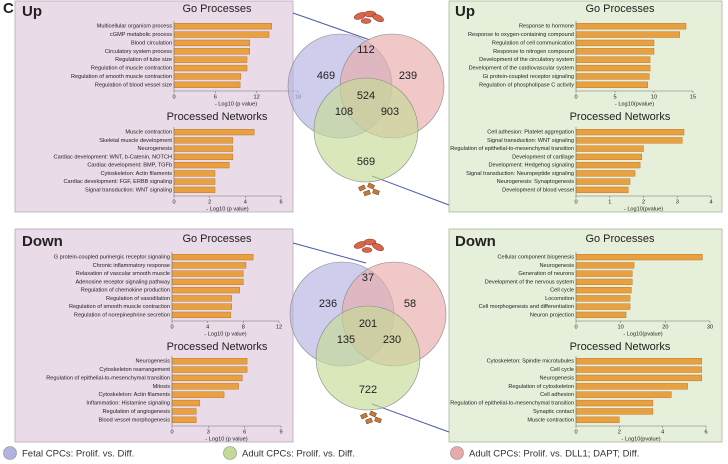 The width and height of the screenshot is (728, 464). What do you see at coordinates (536, 258) in the screenshot?
I see `category-label: Cellular component biogenesis` at bounding box center [536, 258].